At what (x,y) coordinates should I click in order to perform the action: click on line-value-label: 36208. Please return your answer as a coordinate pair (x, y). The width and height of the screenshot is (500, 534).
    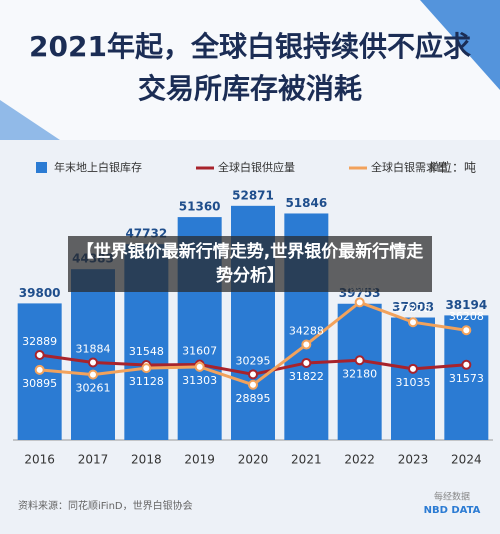
    Looking at the image, I should click on (466, 316).